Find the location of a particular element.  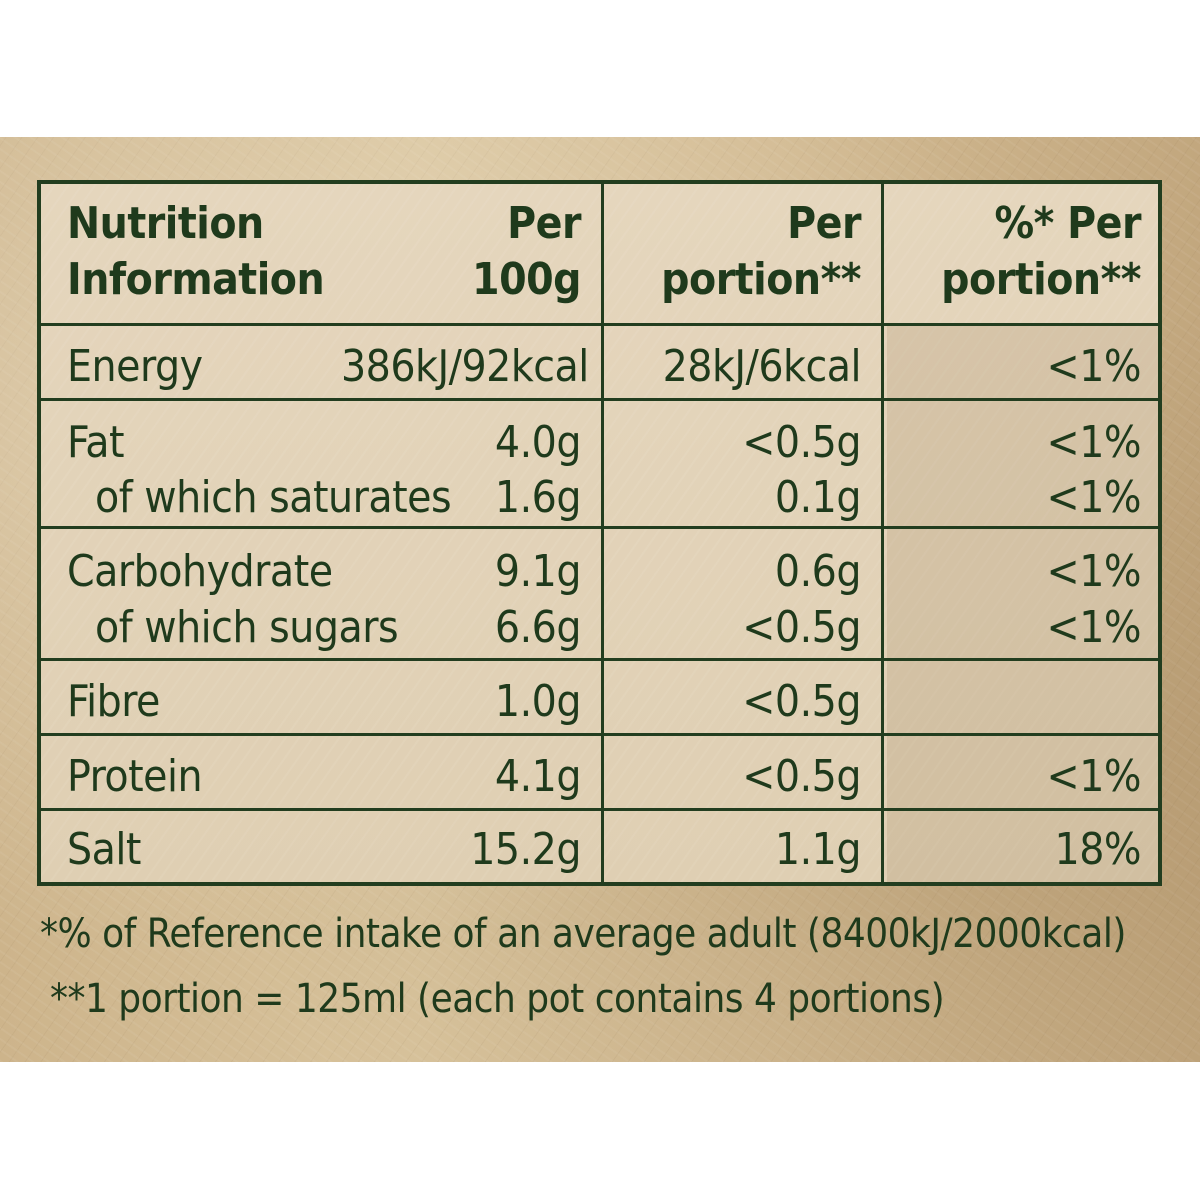

row-protein-per100g: 4.1g is located at coordinates (538, 776).